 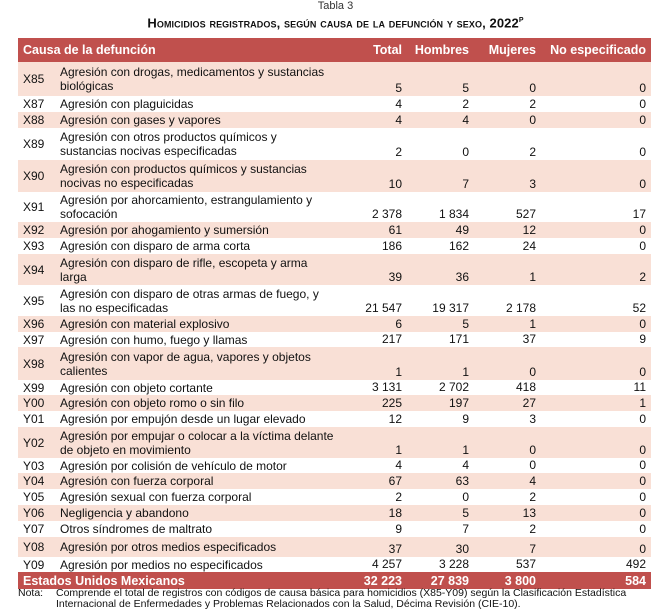 What do you see at coordinates (398, 529) in the screenshot?
I see `row-total: 9` at bounding box center [398, 529].